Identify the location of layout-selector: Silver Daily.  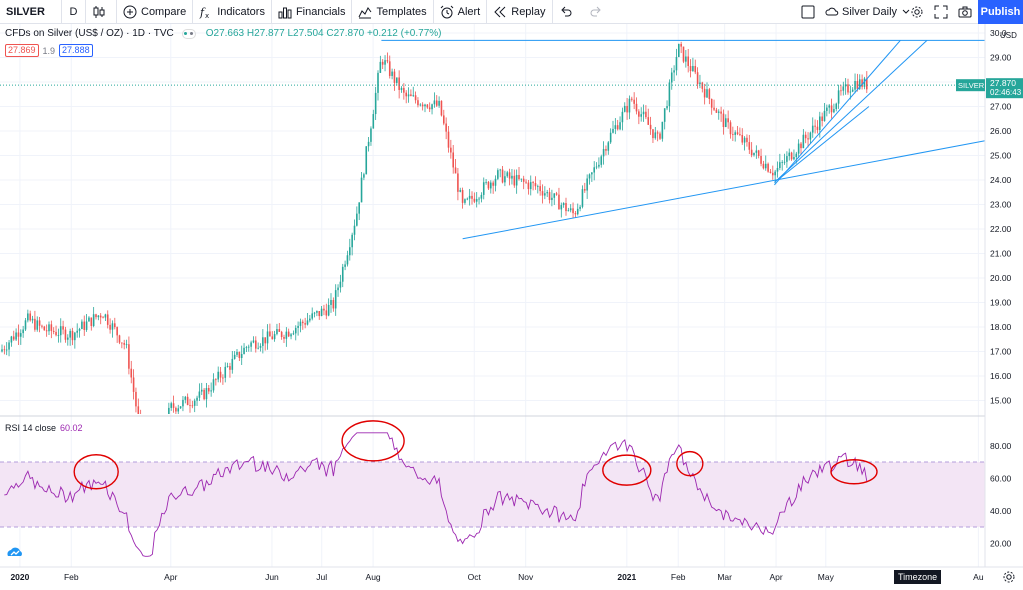
(856, 12).